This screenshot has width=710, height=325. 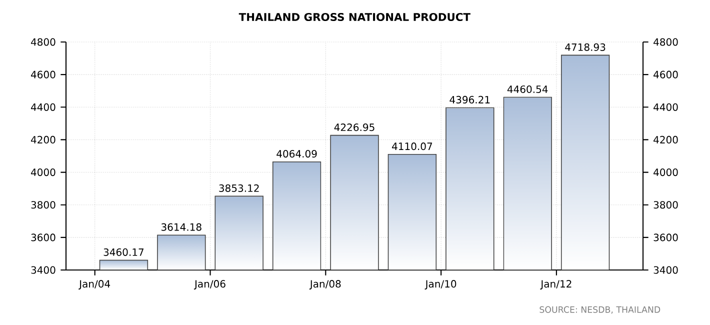 I want to click on y2-tick-label: 4600, so click(x=666, y=74).